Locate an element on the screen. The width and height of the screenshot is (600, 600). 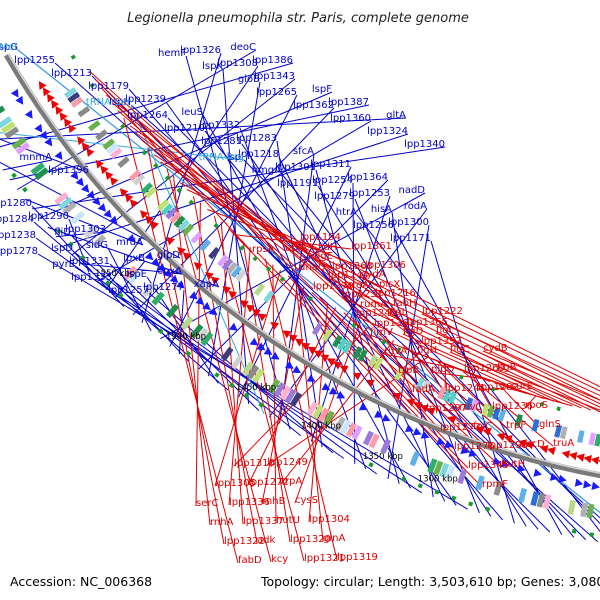
forward-gene-label: lspD is located at coordinates (62, 248).